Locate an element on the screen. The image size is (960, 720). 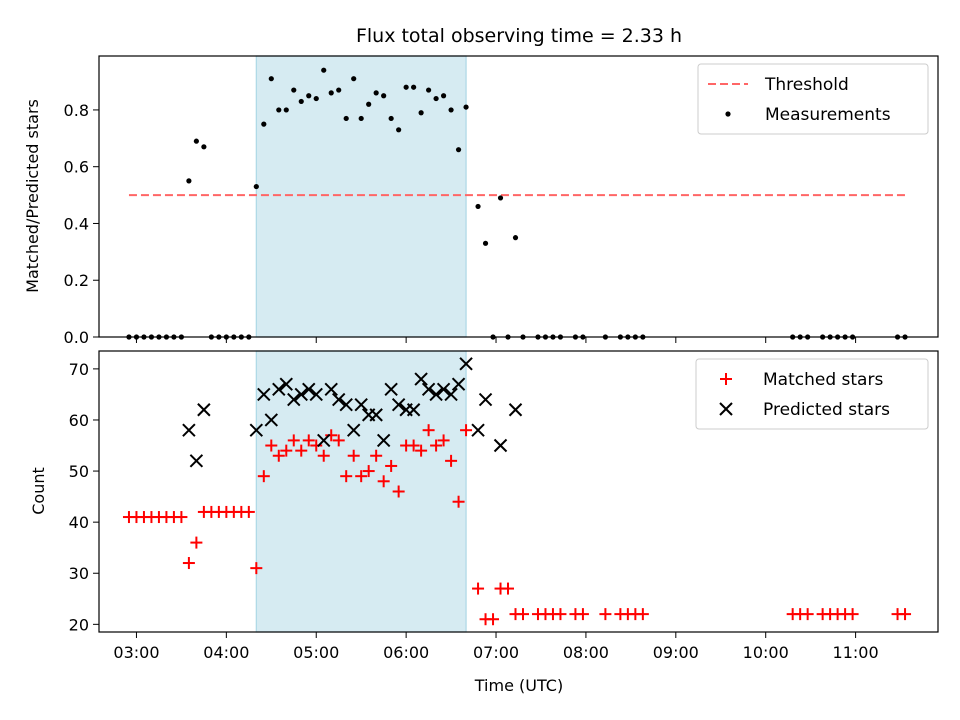
bottom-ytick-label: 70 is located at coordinates (79, 369).